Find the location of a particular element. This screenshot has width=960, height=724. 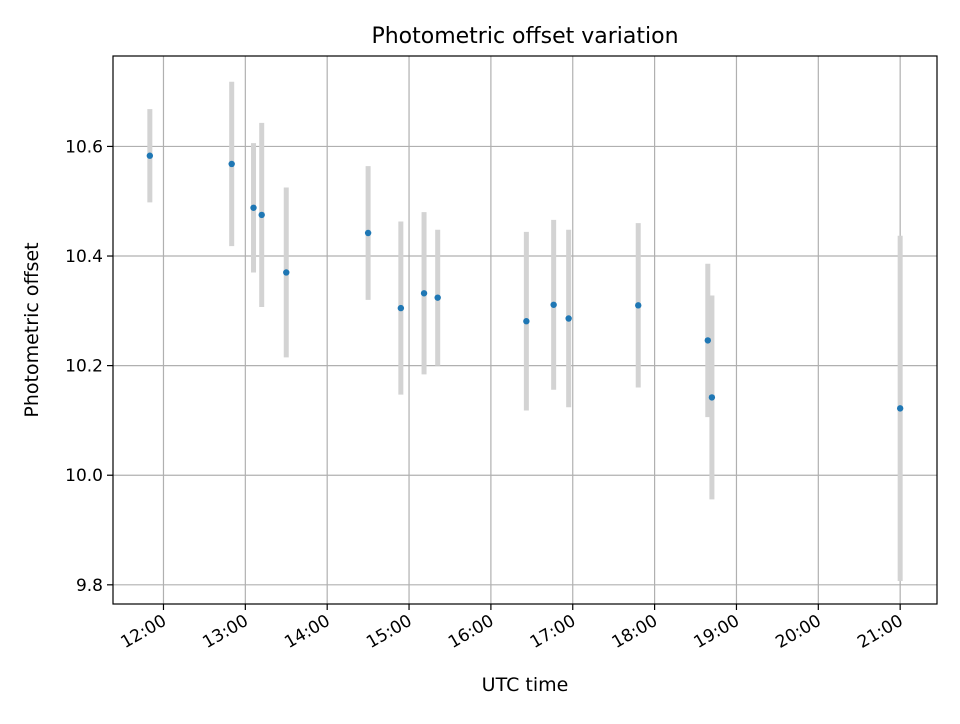

y-tick-label: 10.2 is located at coordinates (84, 367).